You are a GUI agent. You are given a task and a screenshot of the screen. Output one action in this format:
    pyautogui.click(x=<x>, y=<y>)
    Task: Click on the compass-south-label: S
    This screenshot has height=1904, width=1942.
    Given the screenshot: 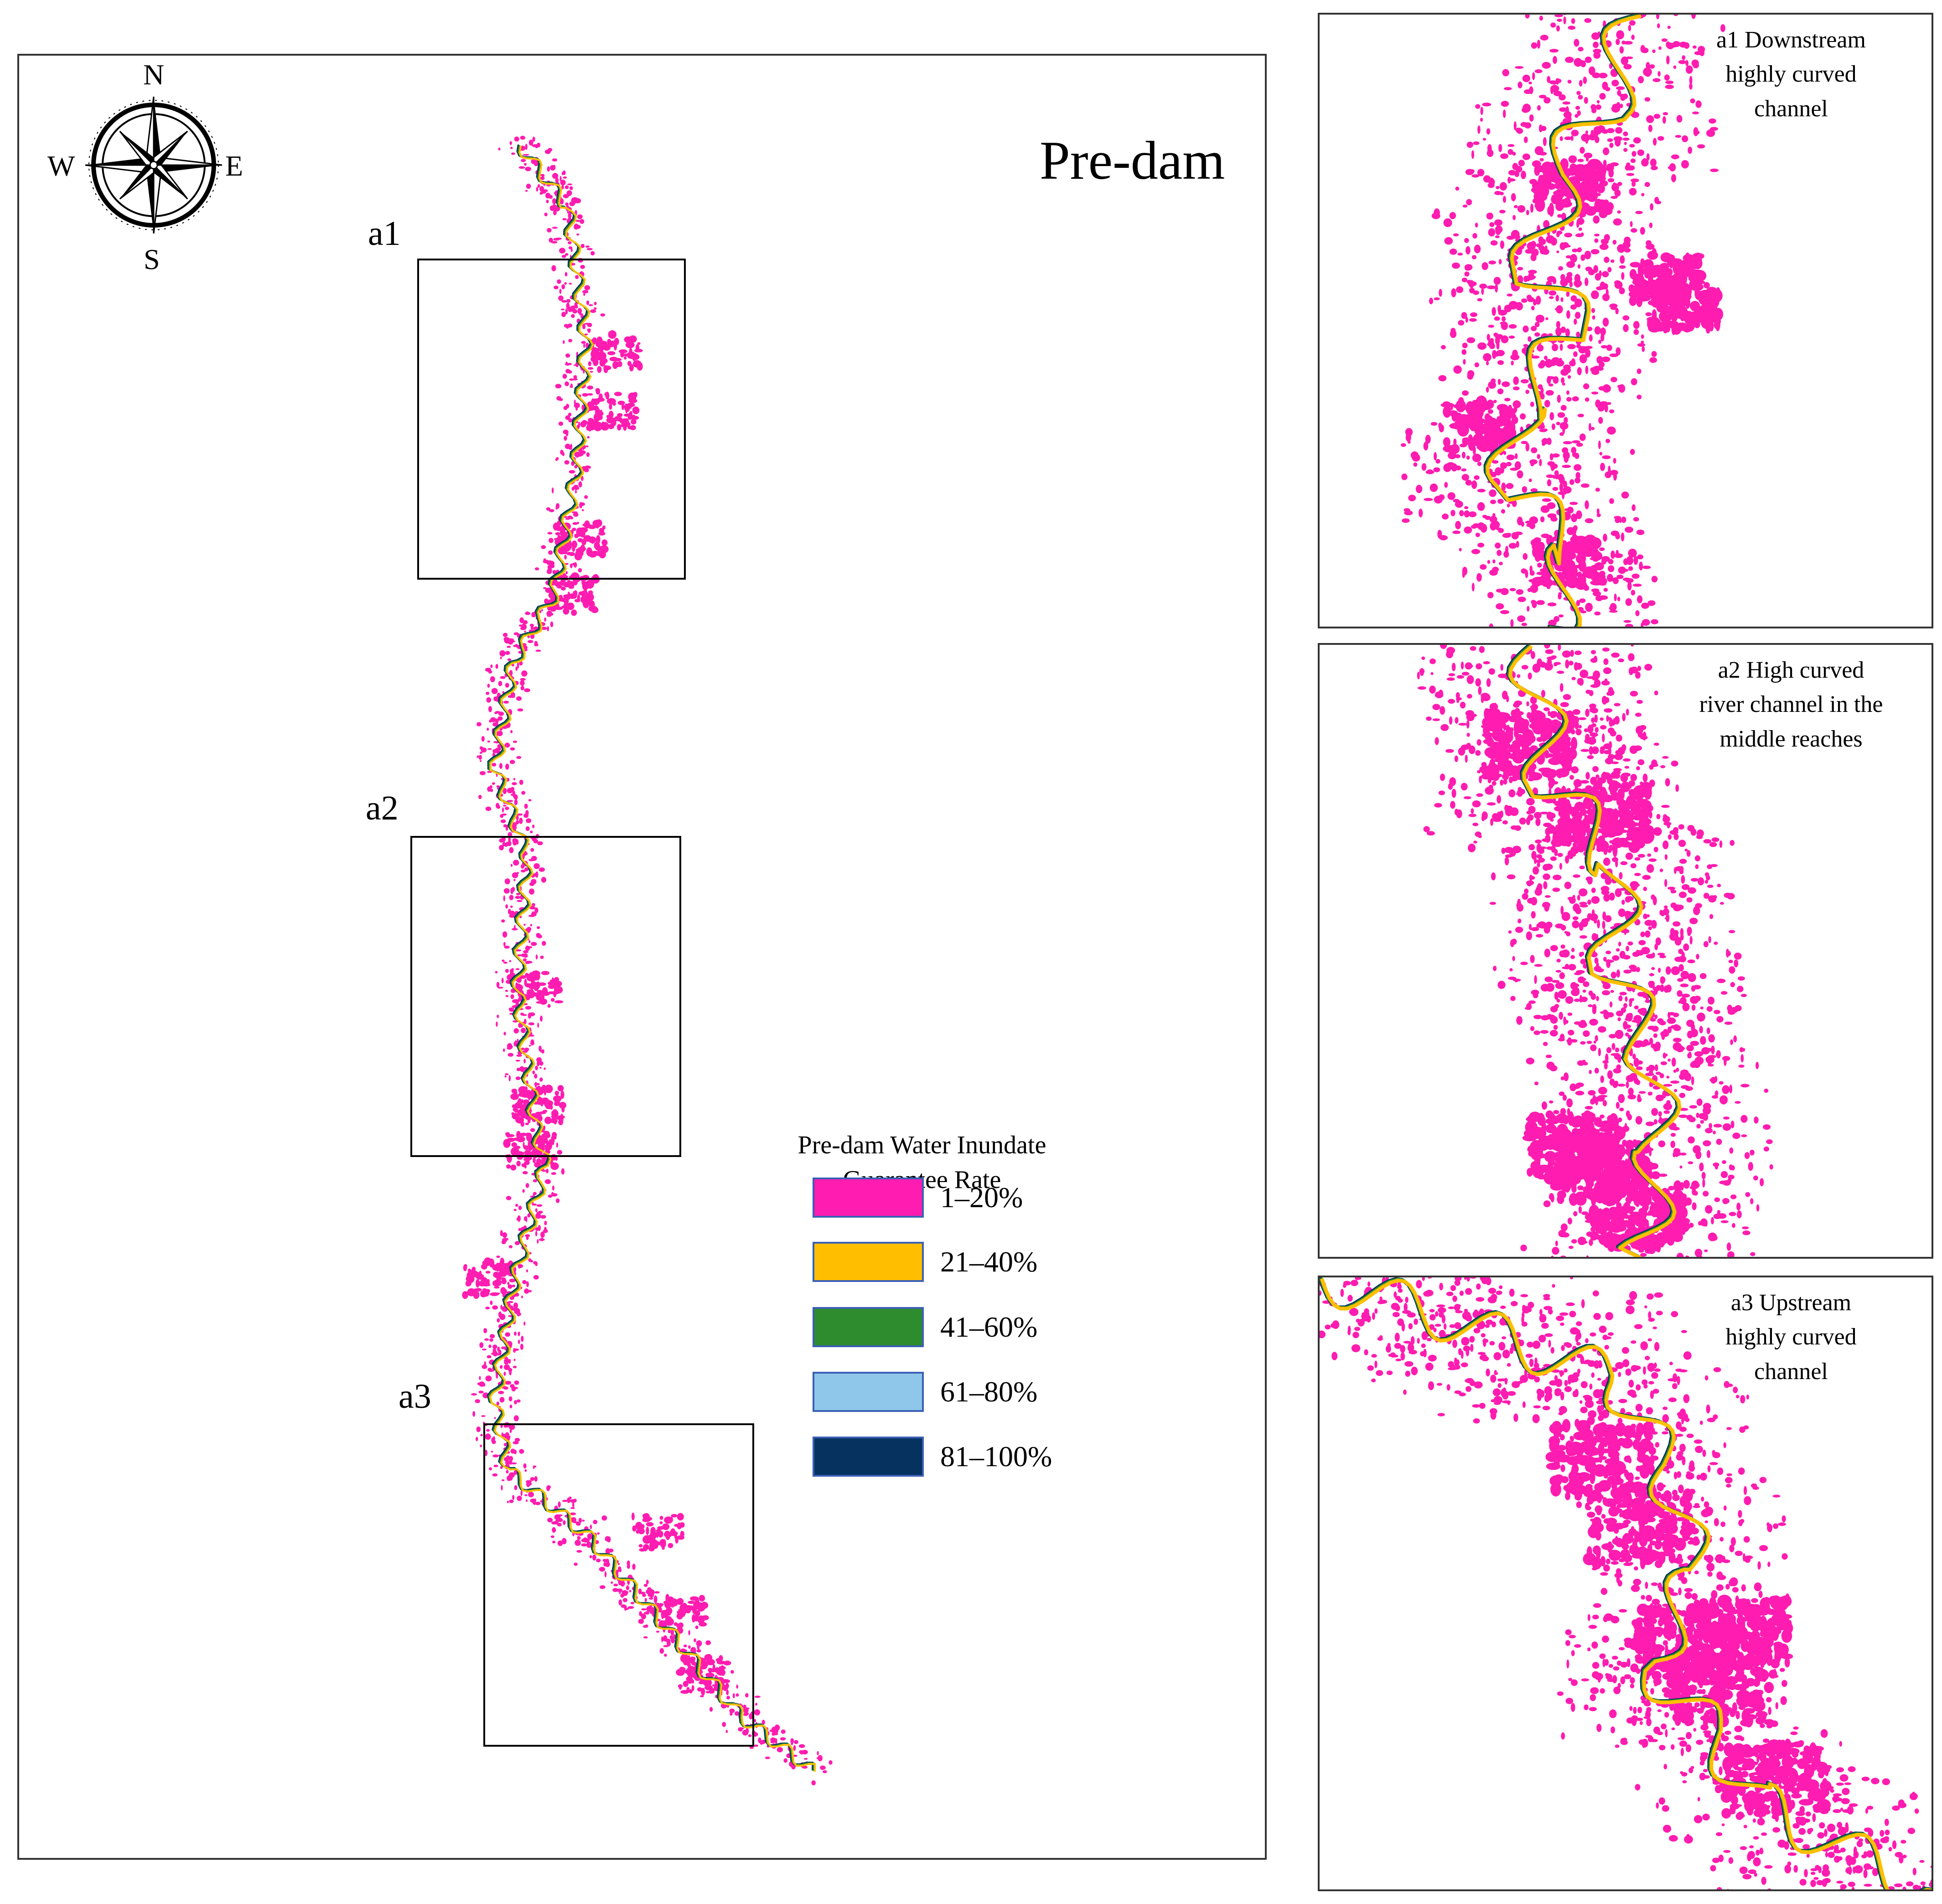 What is the action you would take?
    pyautogui.click(x=152, y=259)
    